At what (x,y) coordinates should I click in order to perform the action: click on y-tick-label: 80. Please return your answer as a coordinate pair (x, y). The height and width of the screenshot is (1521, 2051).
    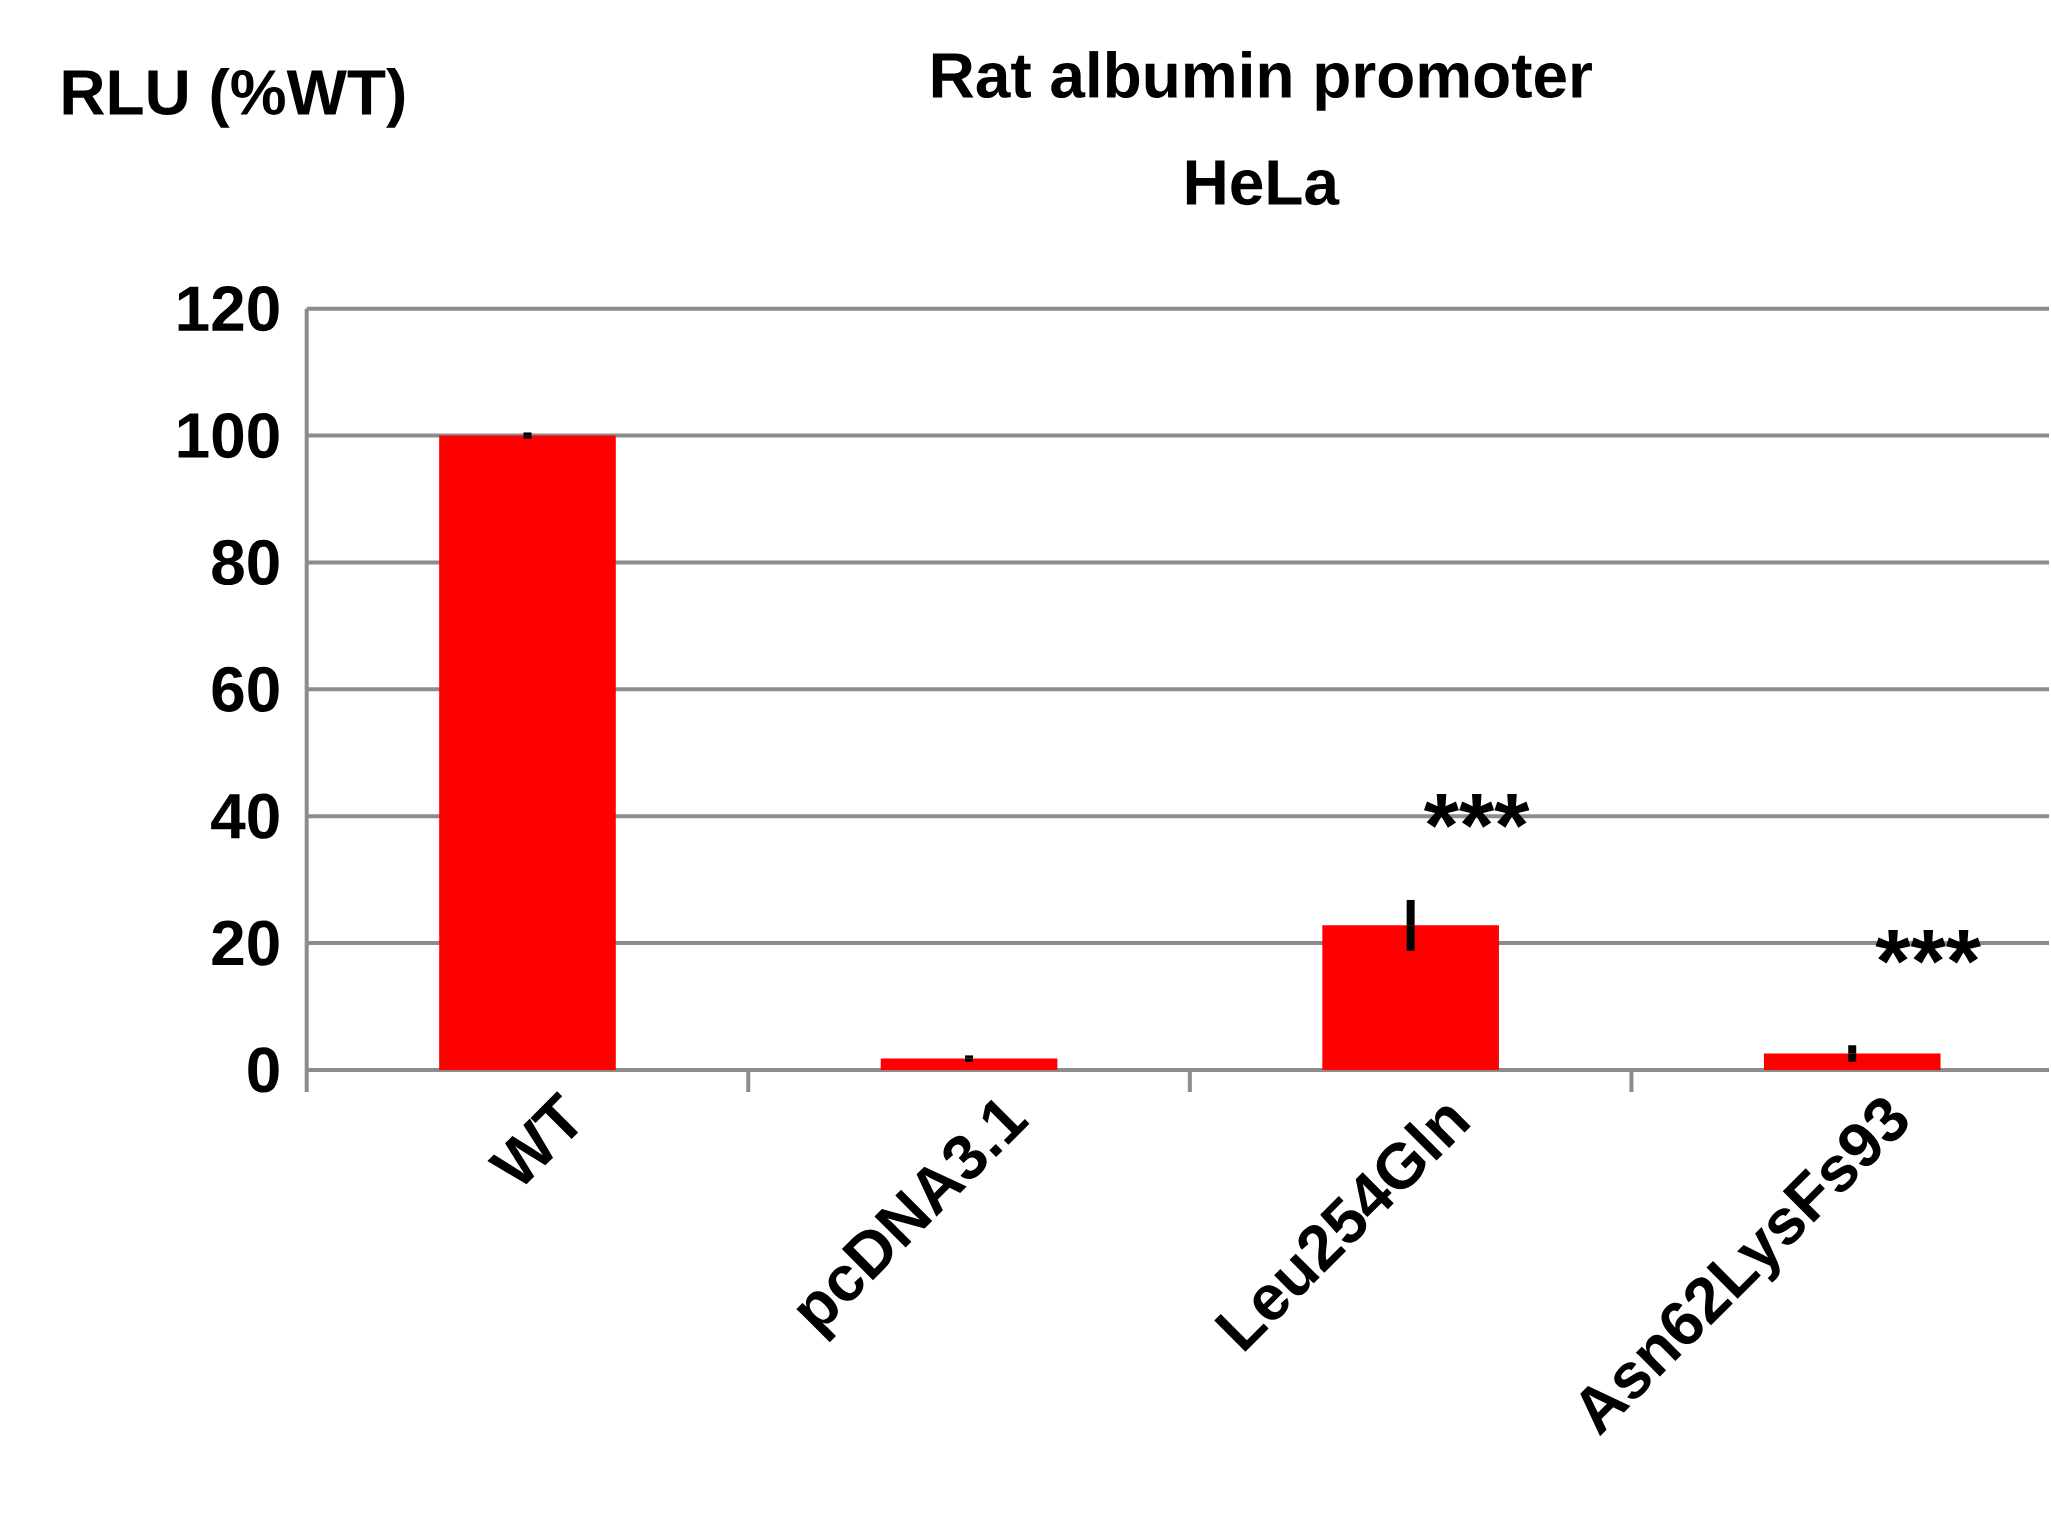
    Looking at the image, I should click on (245, 563).